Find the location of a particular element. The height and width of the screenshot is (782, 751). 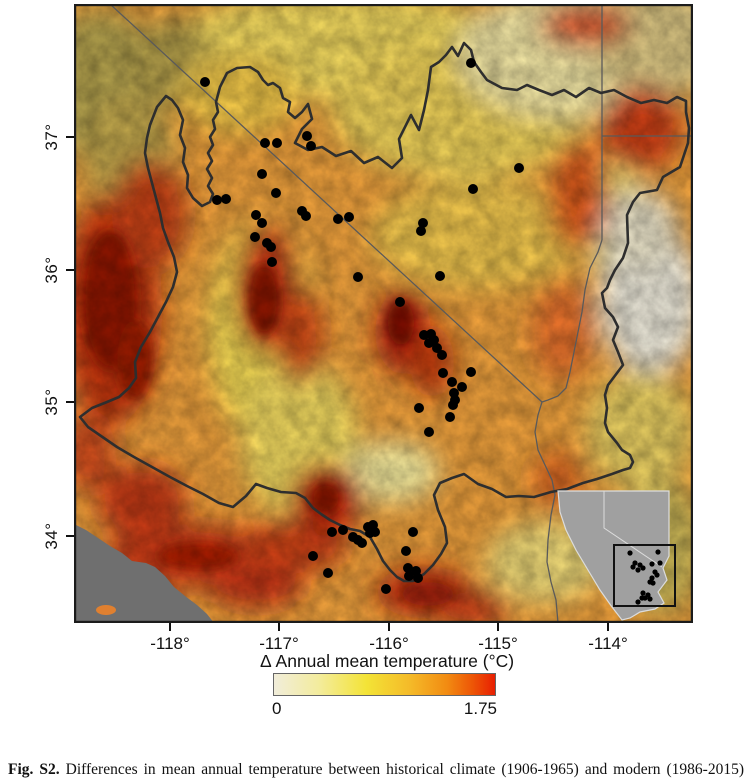

colorado-river-line is located at coordinates (568, 431).